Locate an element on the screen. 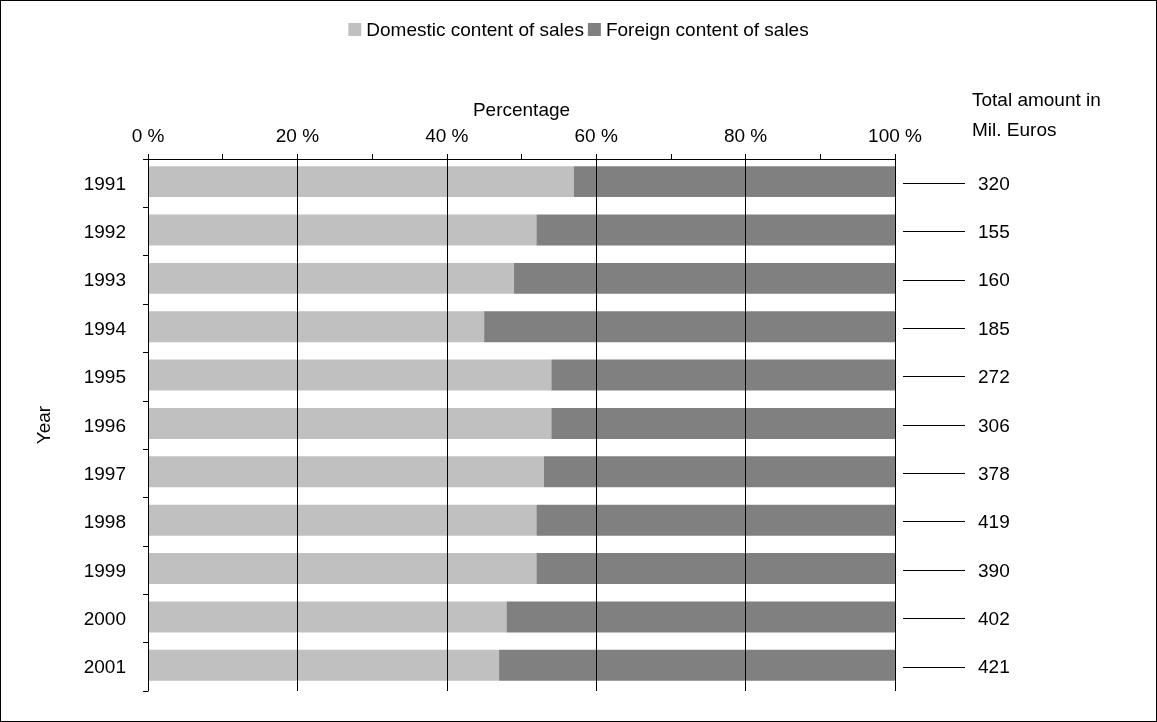 Image resolution: width=1157 pixels, height=722 pixels. text: 402 is located at coordinates (994, 618).